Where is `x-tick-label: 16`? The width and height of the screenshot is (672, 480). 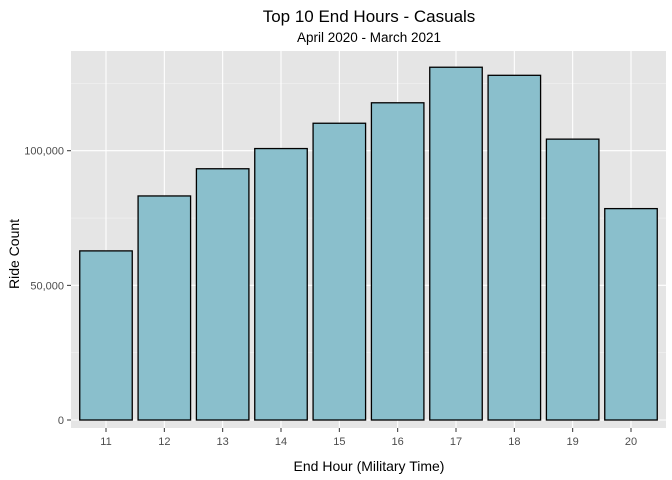
x-tick-label: 16 is located at coordinates (398, 442).